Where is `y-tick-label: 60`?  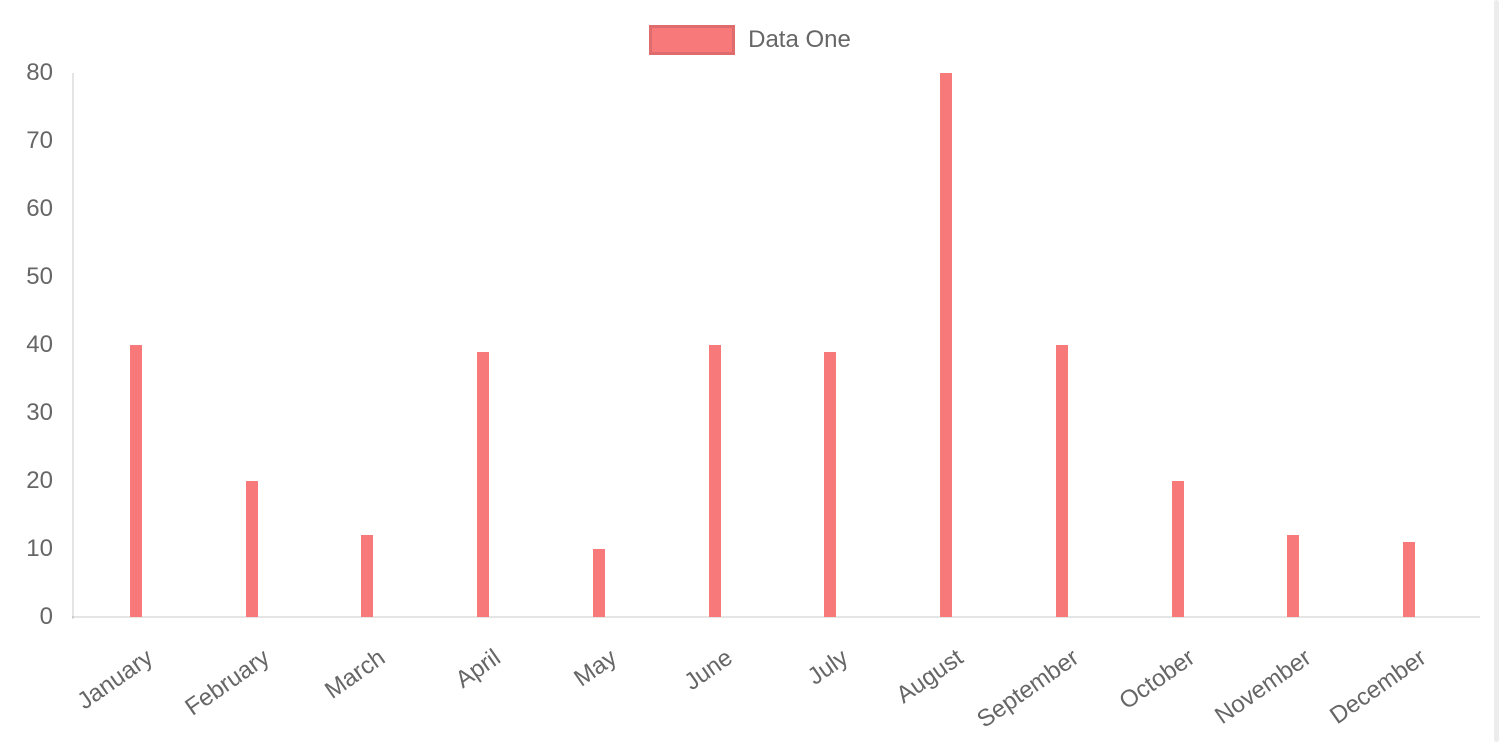
y-tick-label: 60 is located at coordinates (39, 208).